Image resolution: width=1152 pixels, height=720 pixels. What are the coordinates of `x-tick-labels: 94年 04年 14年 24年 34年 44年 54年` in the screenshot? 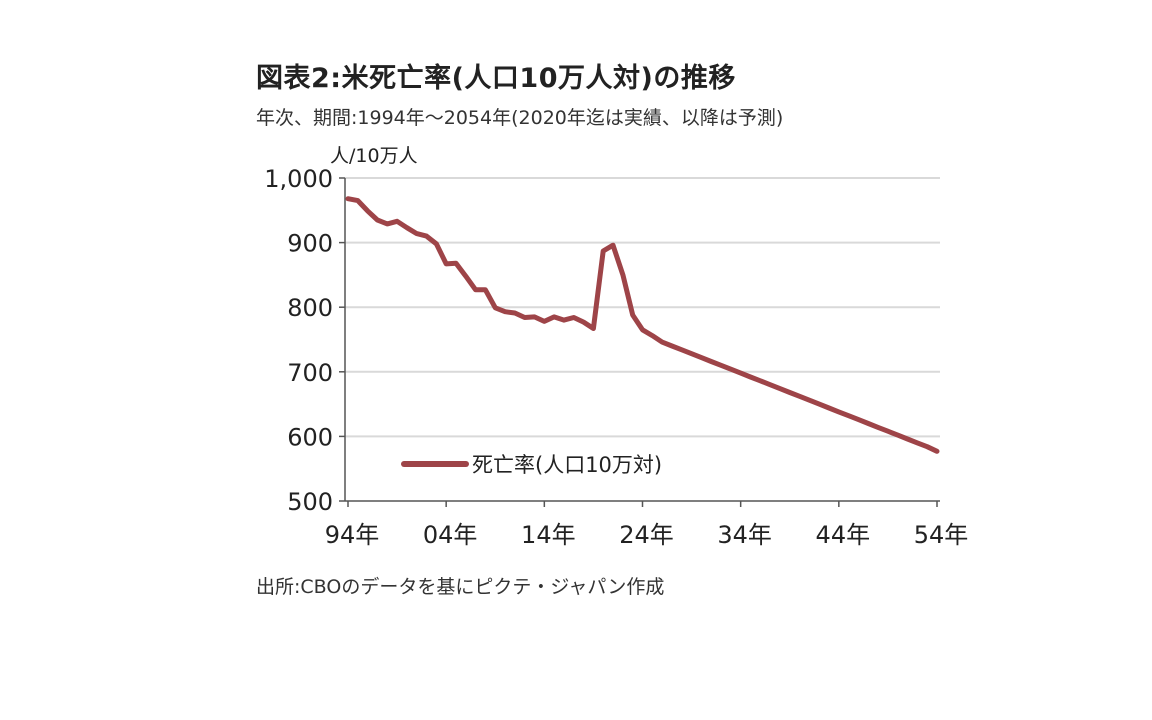 It's located at (647, 535).